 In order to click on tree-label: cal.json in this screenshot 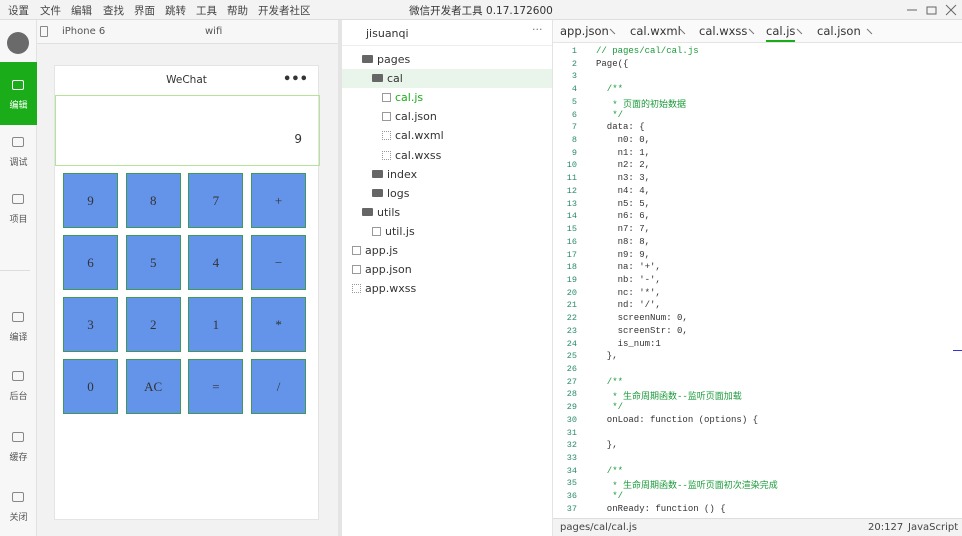, I will do `click(416, 117)`.